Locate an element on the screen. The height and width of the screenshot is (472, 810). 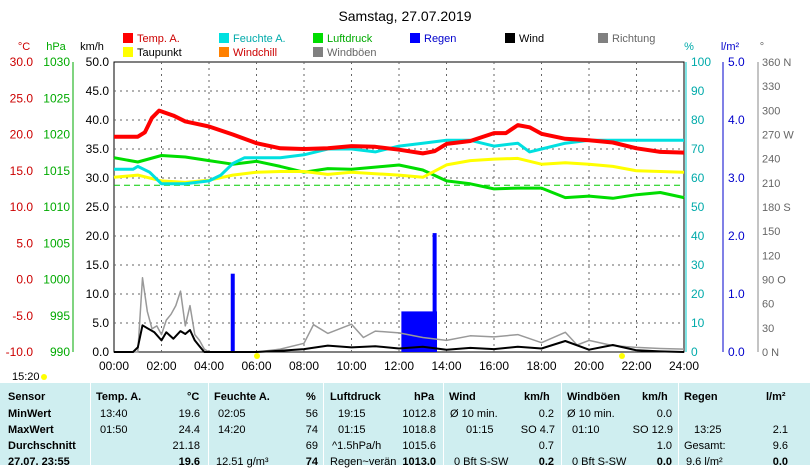
gust-value: SO 12.9 is located at coordinates (652, 430).